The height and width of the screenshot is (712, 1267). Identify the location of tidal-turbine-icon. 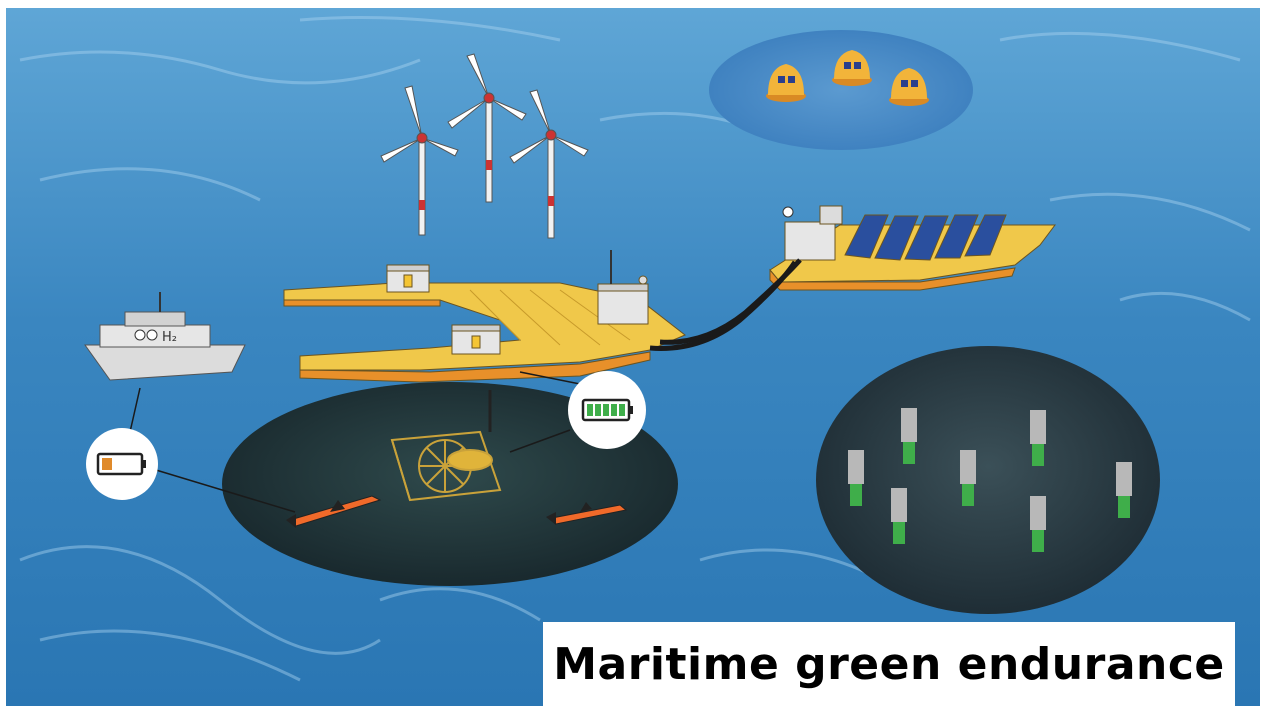
(446, 446).